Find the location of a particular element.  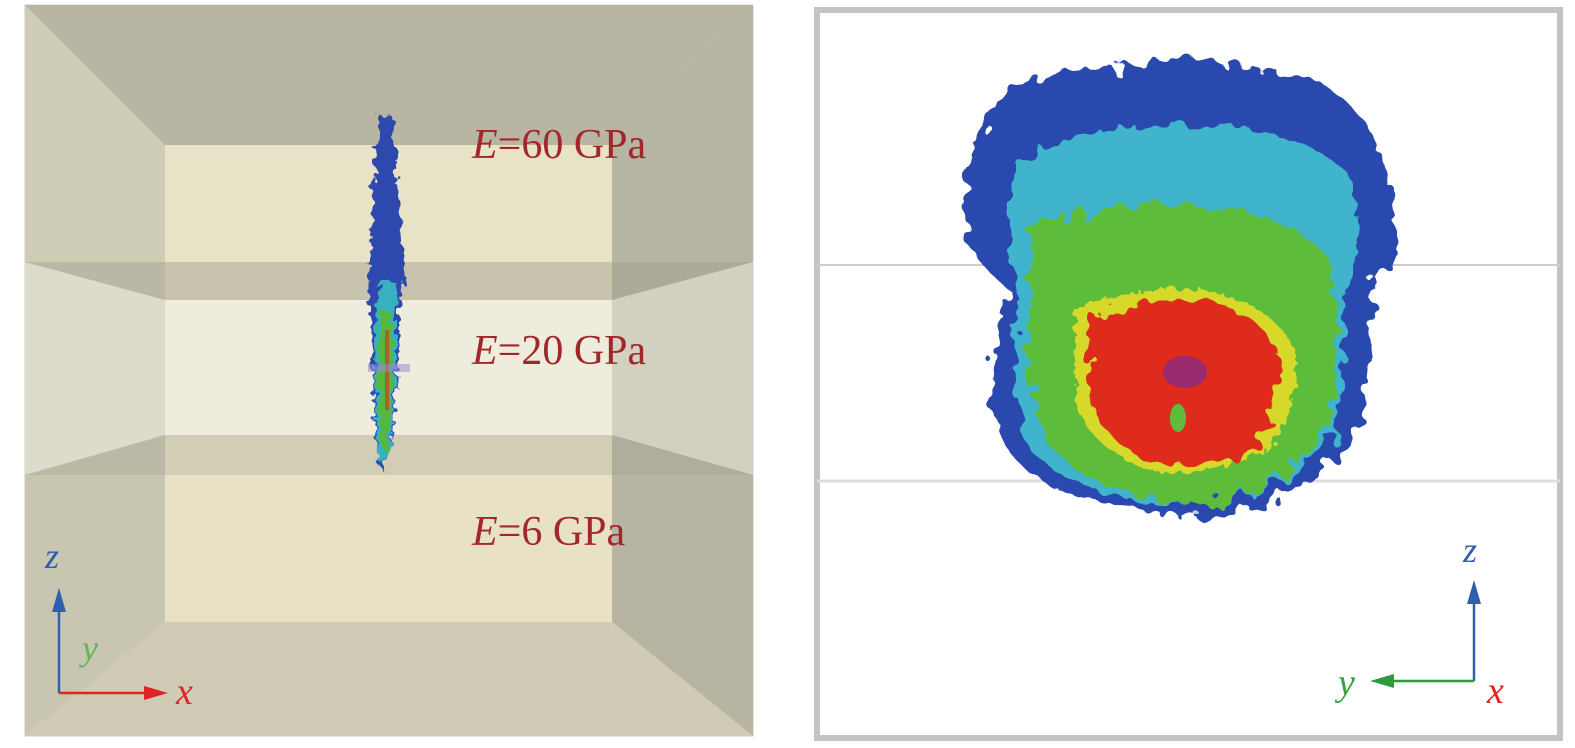

x-arrow-icon is located at coordinates (156, 693).